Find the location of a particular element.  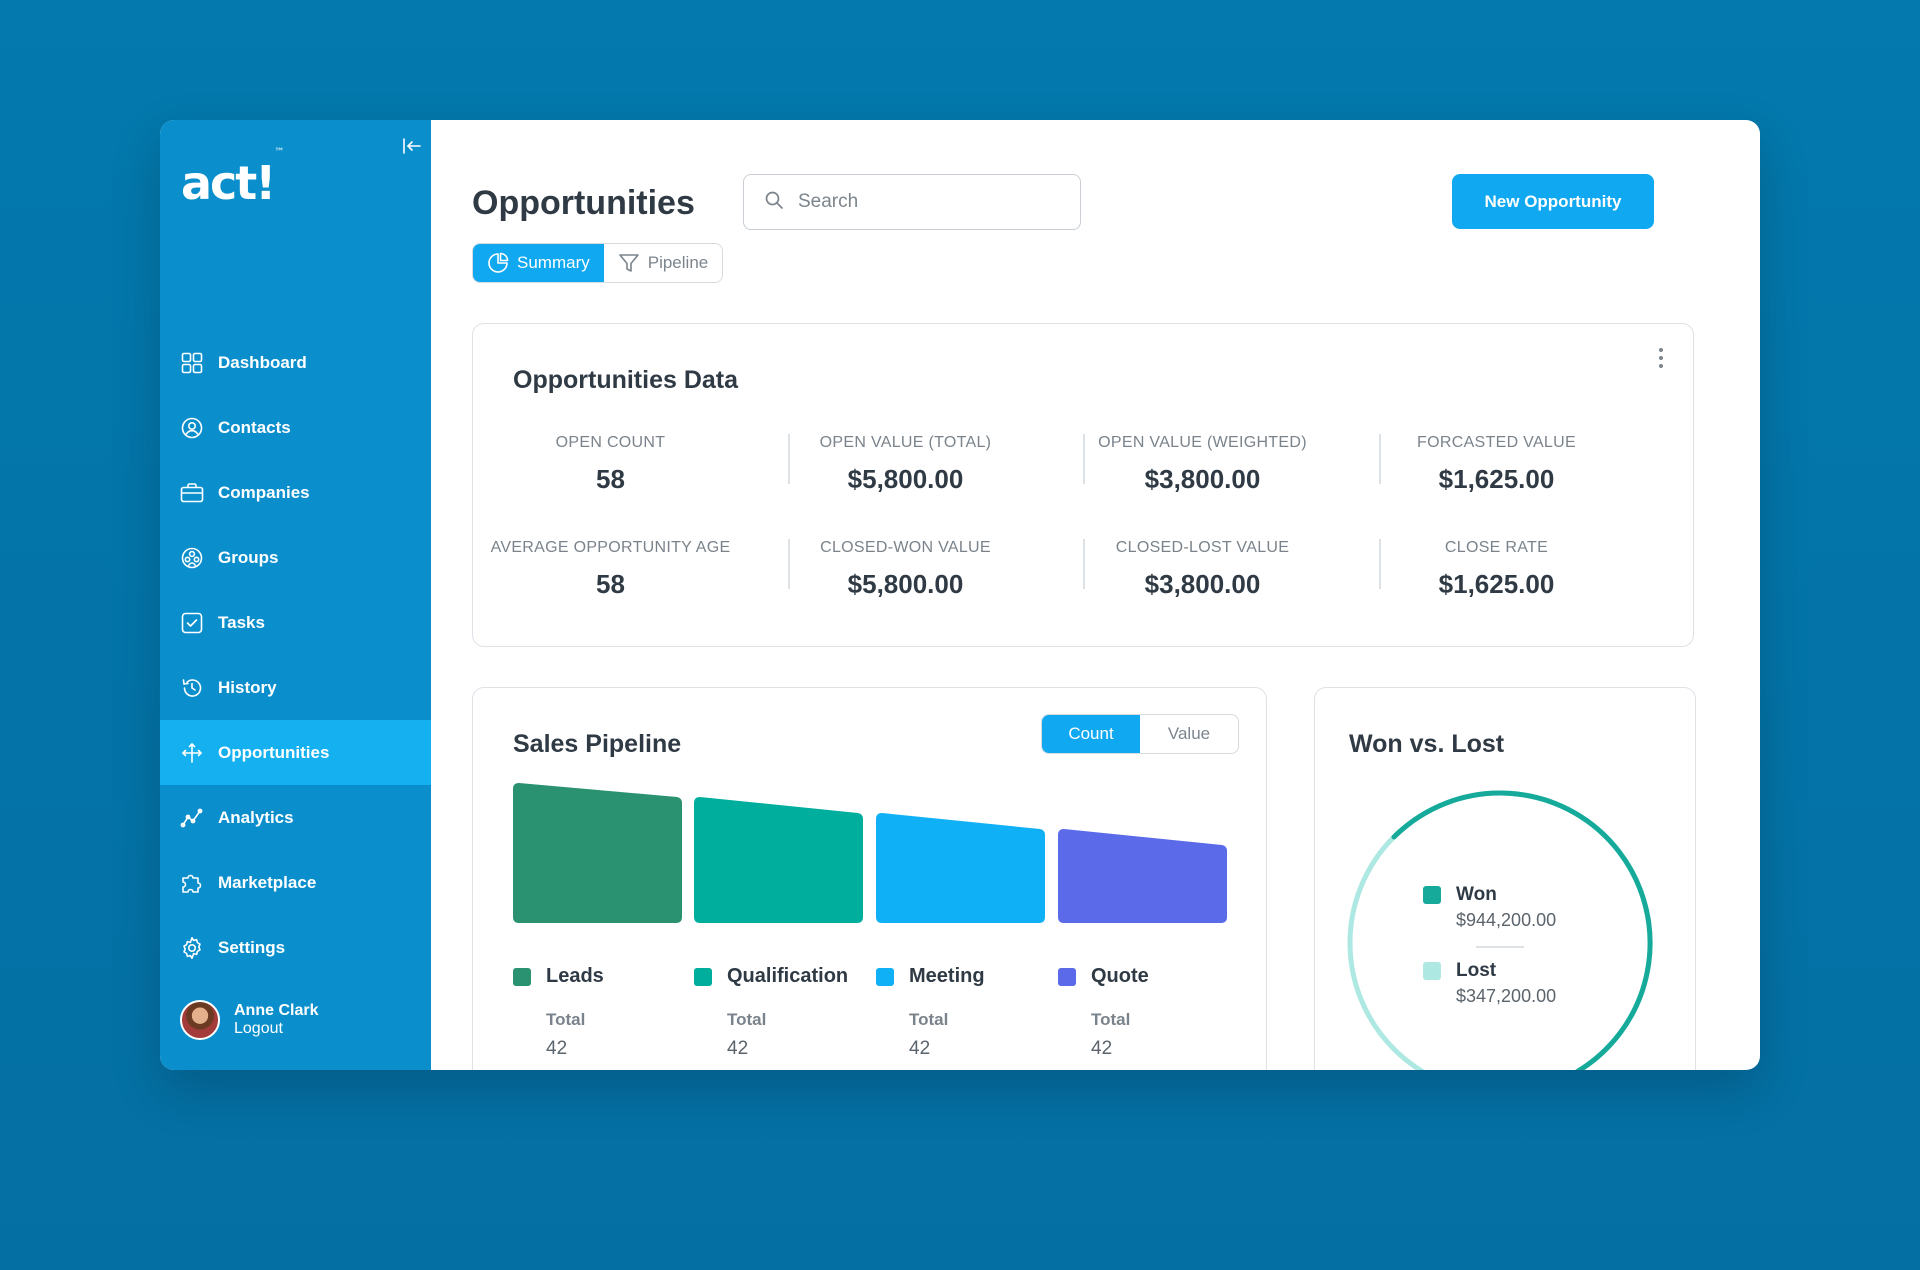

logo-trademark: ™ is located at coordinates (279, 152).